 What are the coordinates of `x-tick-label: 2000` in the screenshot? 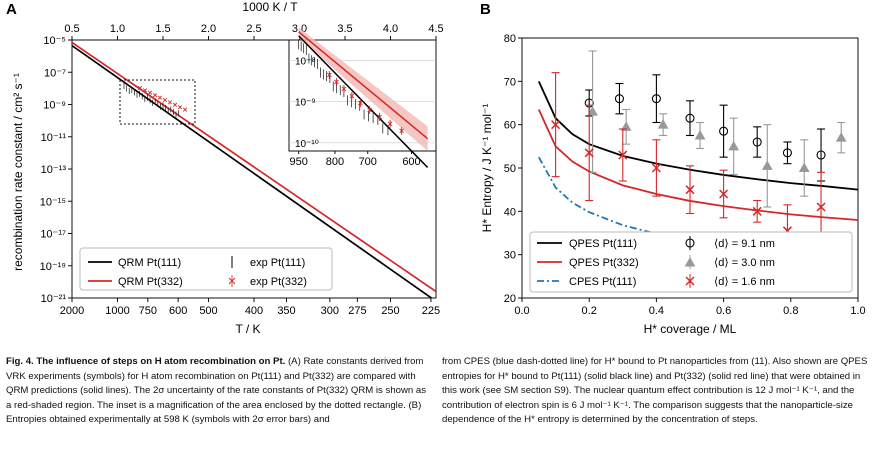 It's located at (72, 311).